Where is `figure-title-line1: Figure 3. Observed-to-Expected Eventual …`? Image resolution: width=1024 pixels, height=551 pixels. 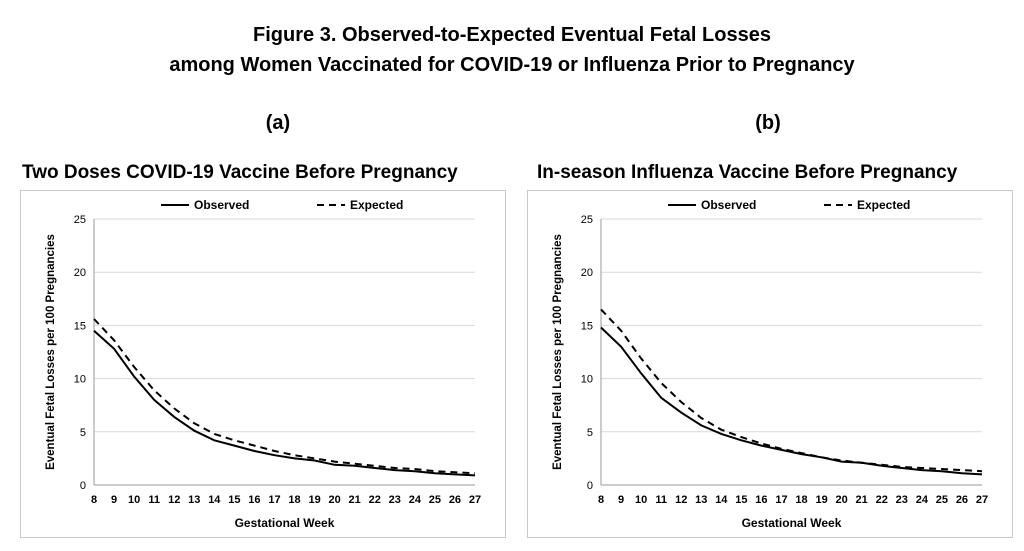
figure-title-line1: Figure 3. Observed-to-Expected Eventual … is located at coordinates (512, 35).